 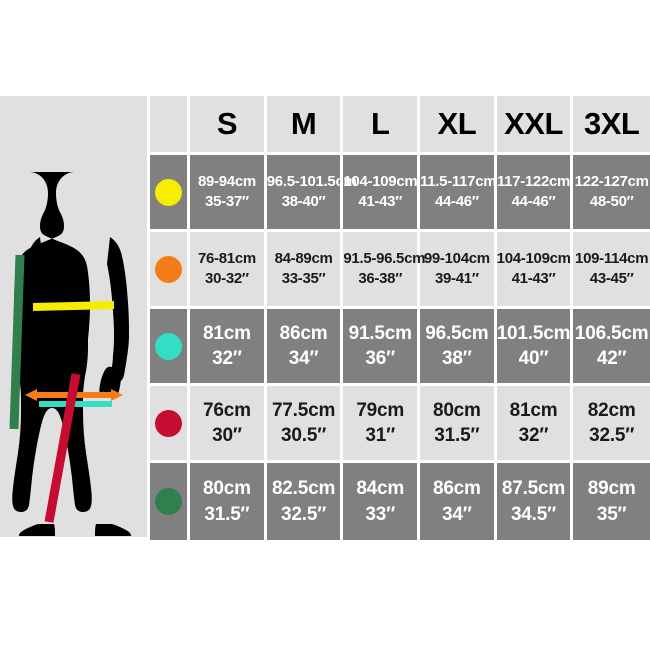 I want to click on cell-hip-xl: 96.5cm 38″, so click(x=458, y=347).